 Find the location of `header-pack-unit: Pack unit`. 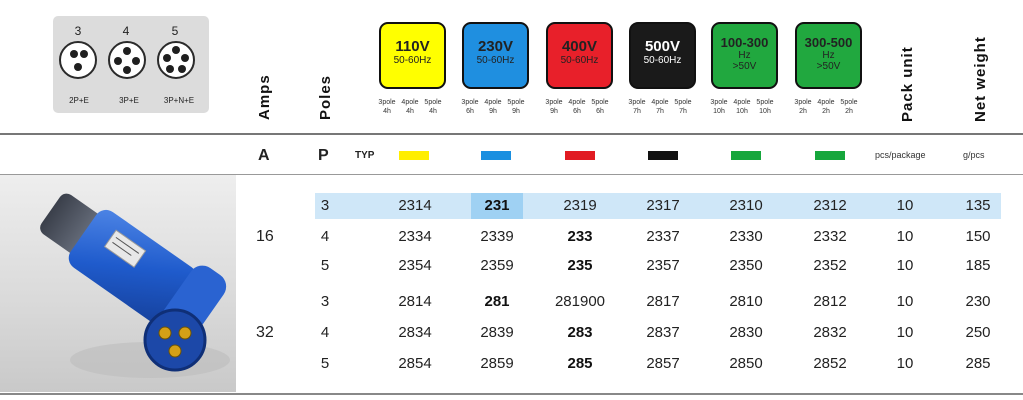

header-pack-unit: Pack unit is located at coordinates (907, 84).